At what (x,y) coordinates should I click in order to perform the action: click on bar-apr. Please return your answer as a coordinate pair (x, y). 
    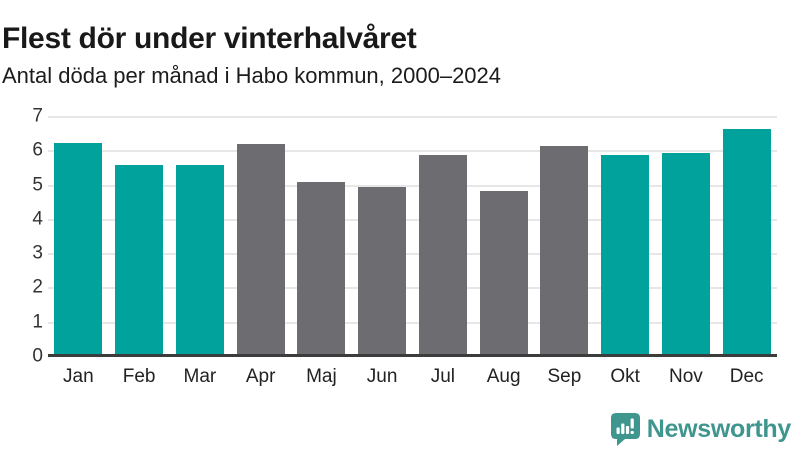
    Looking at the image, I should click on (260, 250).